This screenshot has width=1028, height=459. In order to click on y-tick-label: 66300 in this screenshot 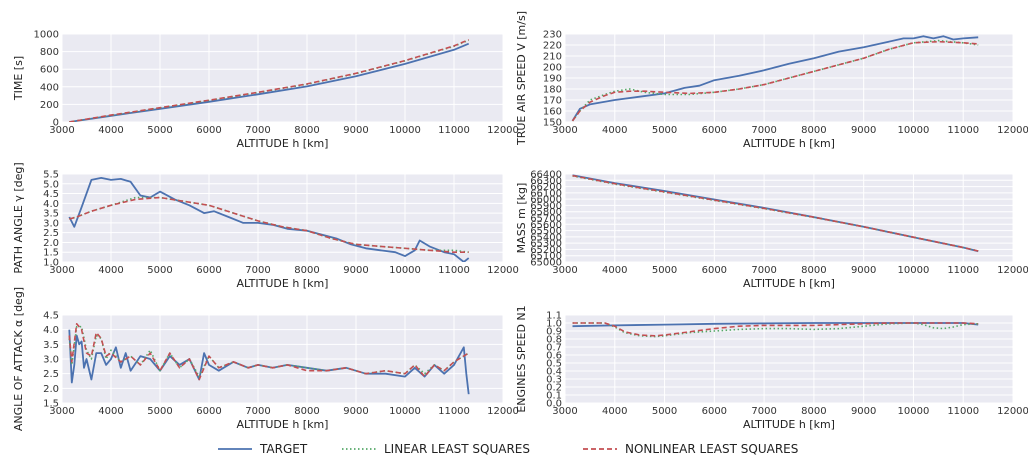, I will do `click(546, 181)`.